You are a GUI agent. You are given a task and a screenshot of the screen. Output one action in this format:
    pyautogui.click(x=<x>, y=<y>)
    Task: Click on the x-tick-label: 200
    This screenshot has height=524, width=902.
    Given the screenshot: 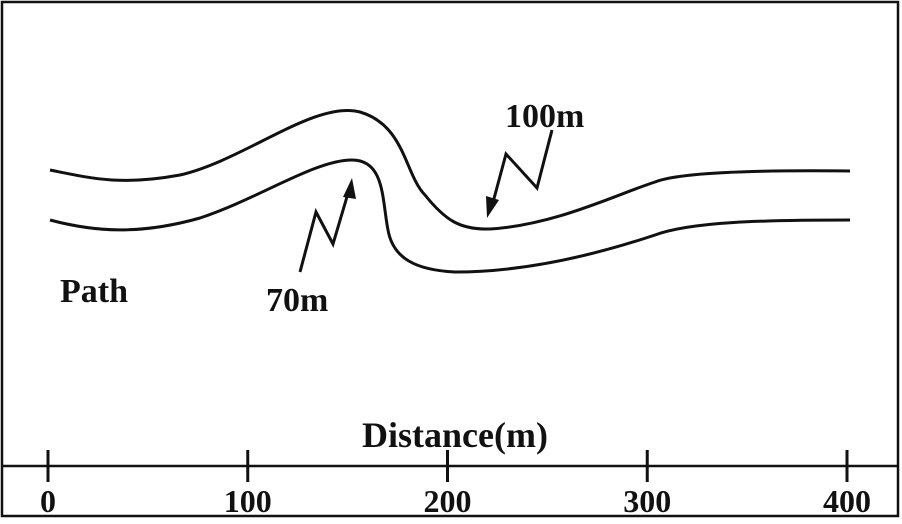 What is the action you would take?
    pyautogui.click(x=448, y=501)
    